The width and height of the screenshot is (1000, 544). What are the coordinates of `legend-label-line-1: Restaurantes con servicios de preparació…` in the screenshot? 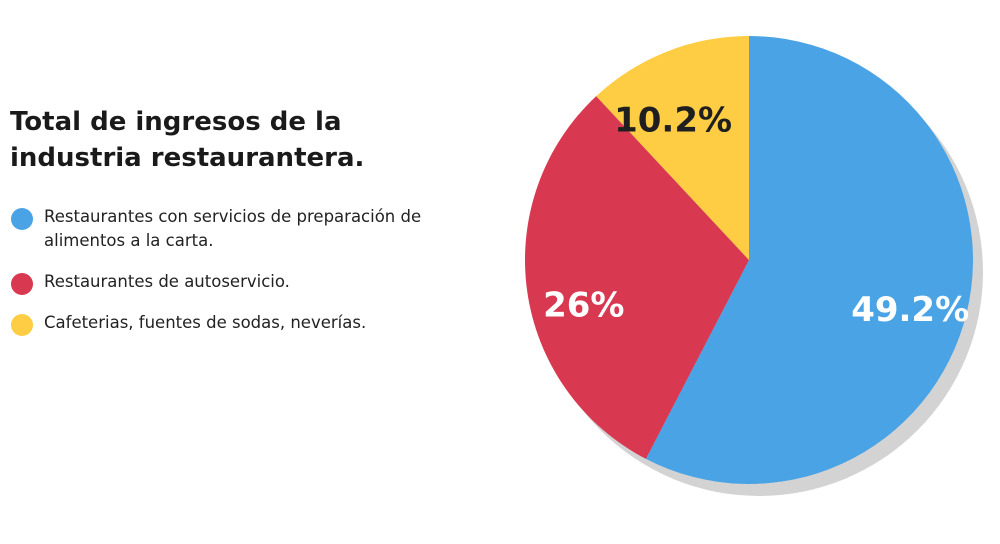 It's located at (233, 216).